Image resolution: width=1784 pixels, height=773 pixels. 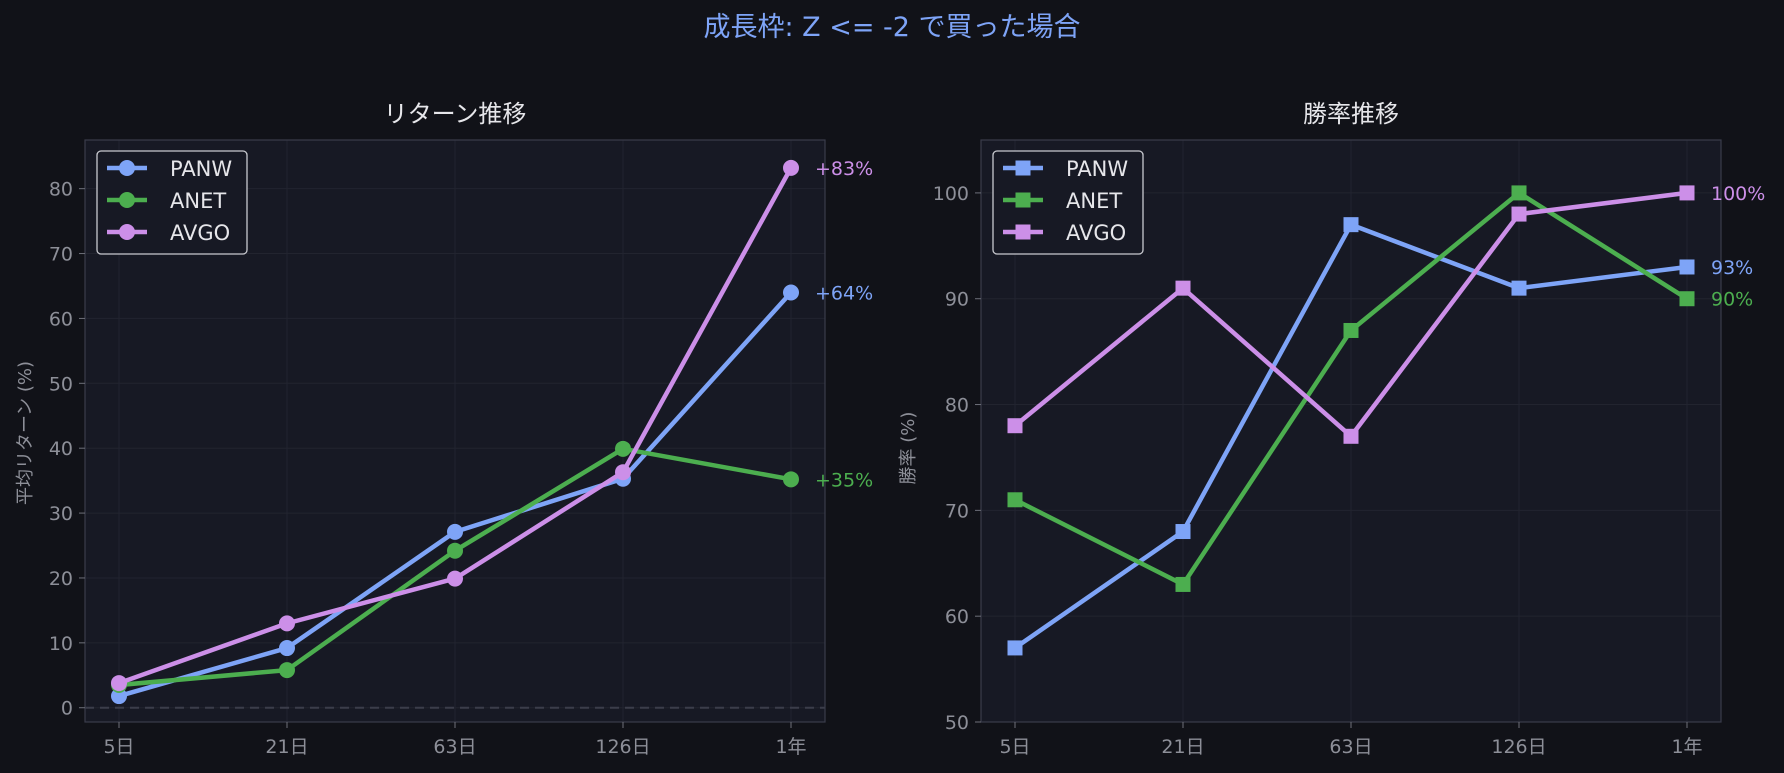 I want to click on winrate-chart-y-axis-label: 勝率 (%), so click(x=908, y=448).